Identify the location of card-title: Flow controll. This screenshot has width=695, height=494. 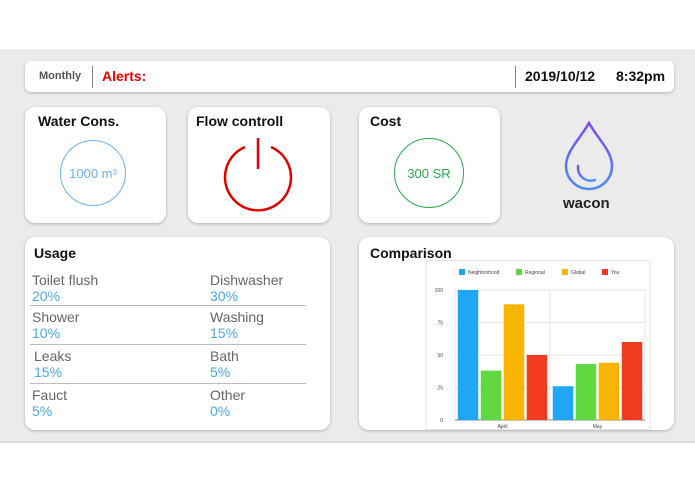
(240, 121).